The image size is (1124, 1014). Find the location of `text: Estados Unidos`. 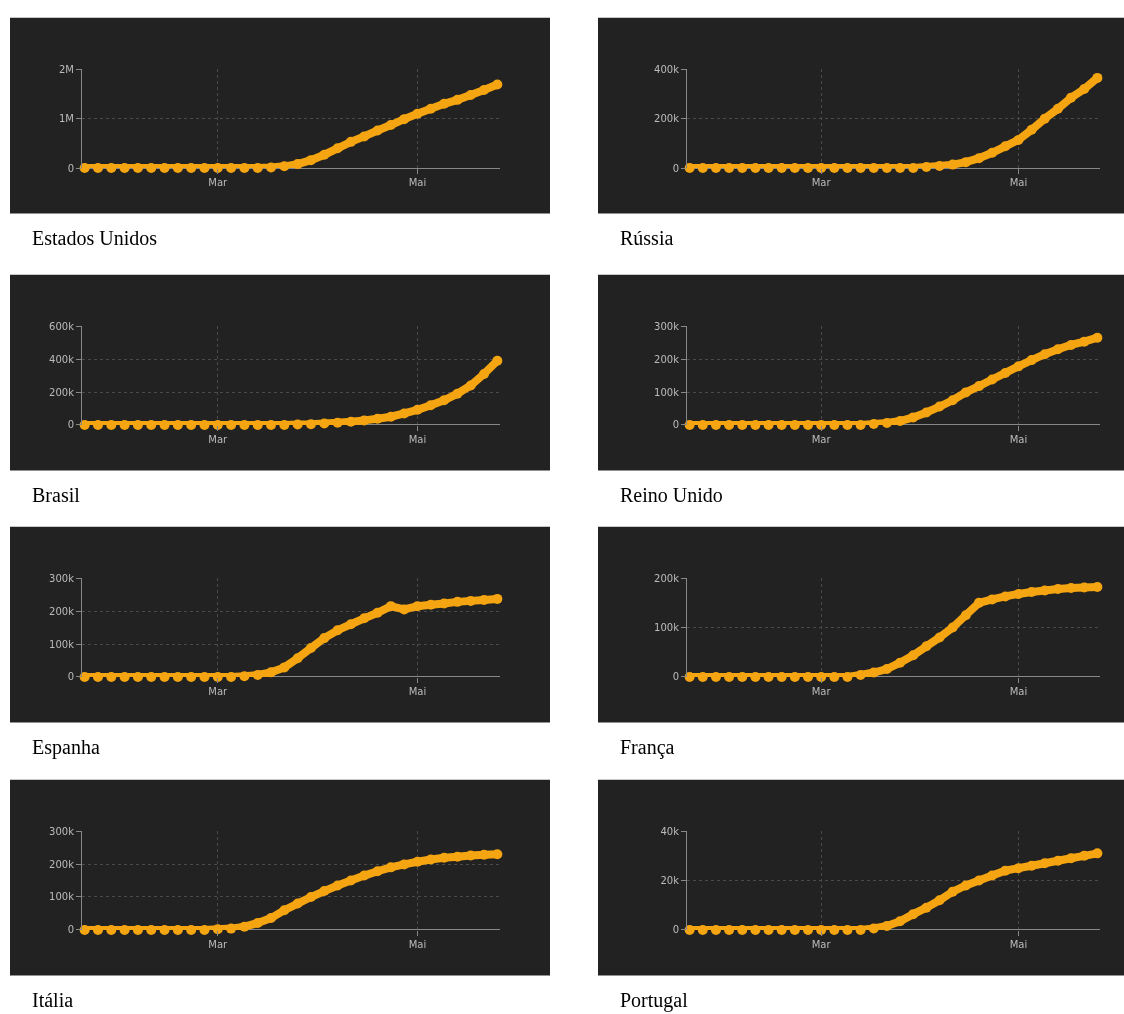

text: Estados Unidos is located at coordinates (95, 238).